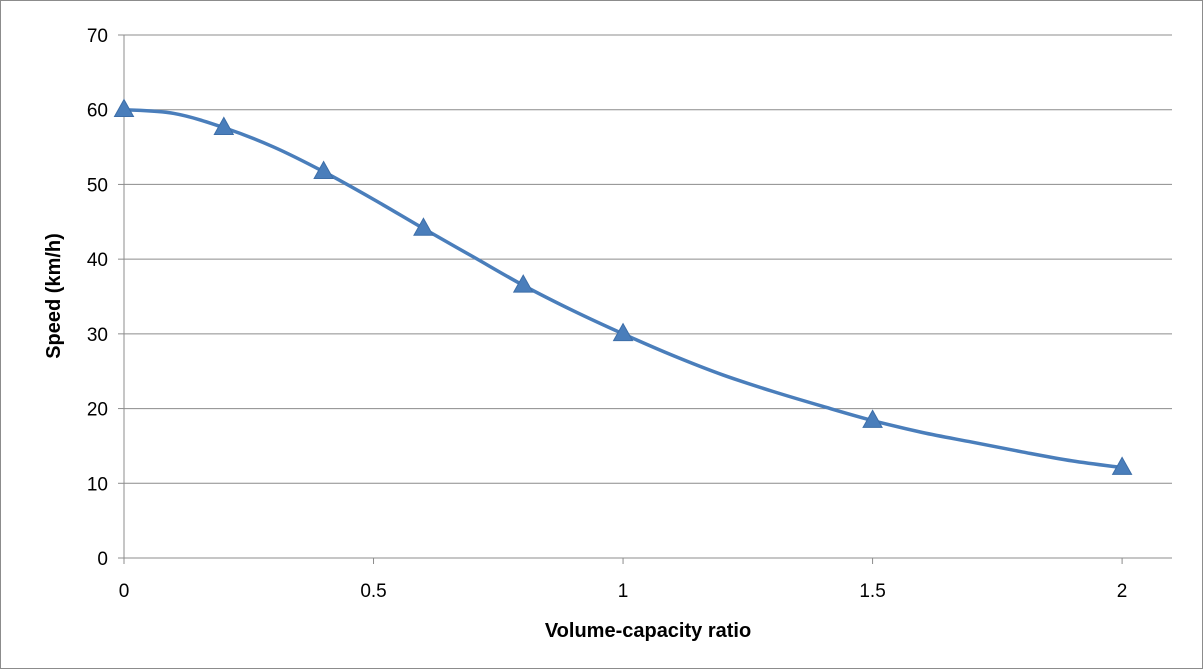  I want to click on x-tick-label: 2, so click(1122, 591).